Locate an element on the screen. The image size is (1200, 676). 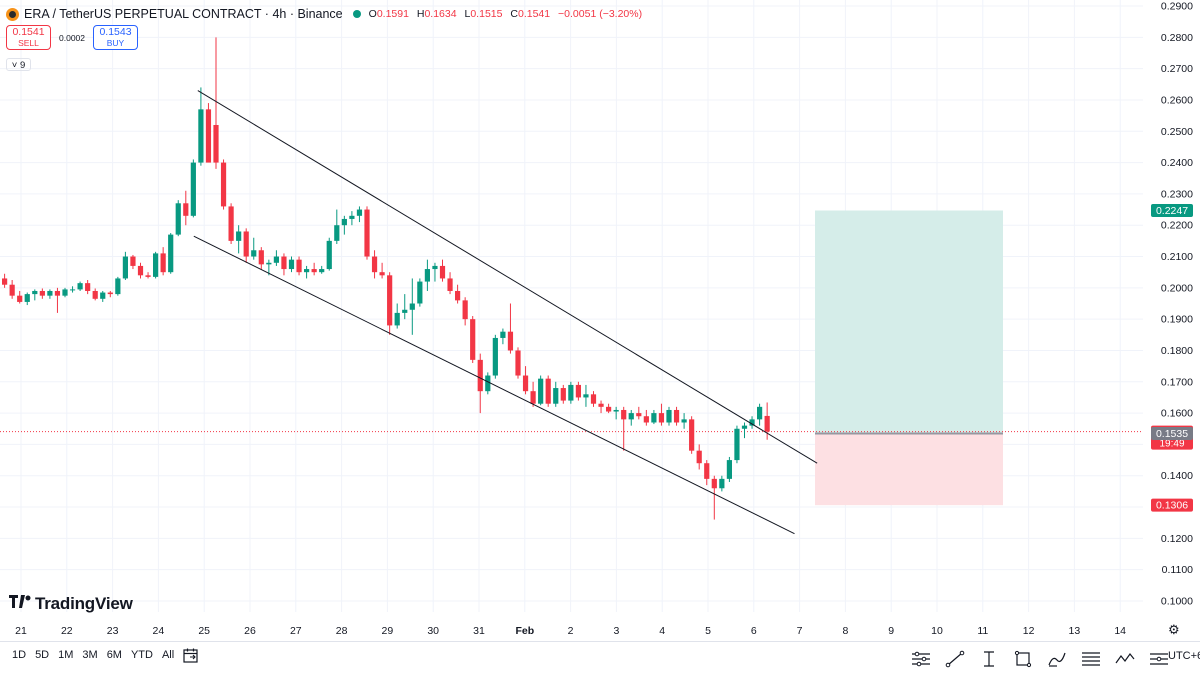
range-1d: 1D is located at coordinates (19, 655).